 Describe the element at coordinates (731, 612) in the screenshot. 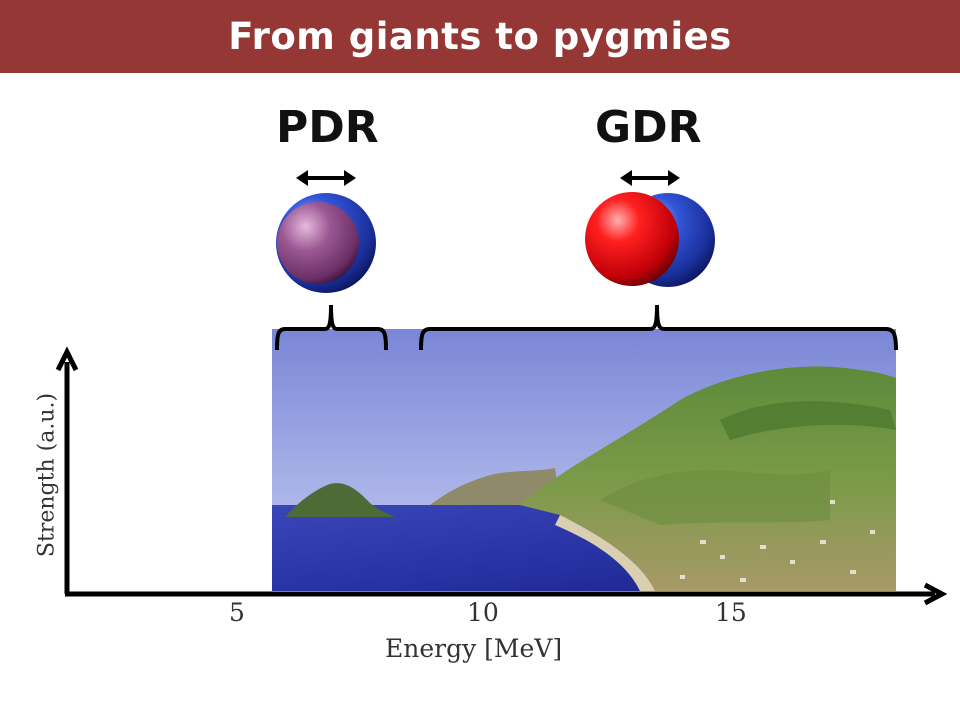

I see `x-tick-15: 15` at that location.